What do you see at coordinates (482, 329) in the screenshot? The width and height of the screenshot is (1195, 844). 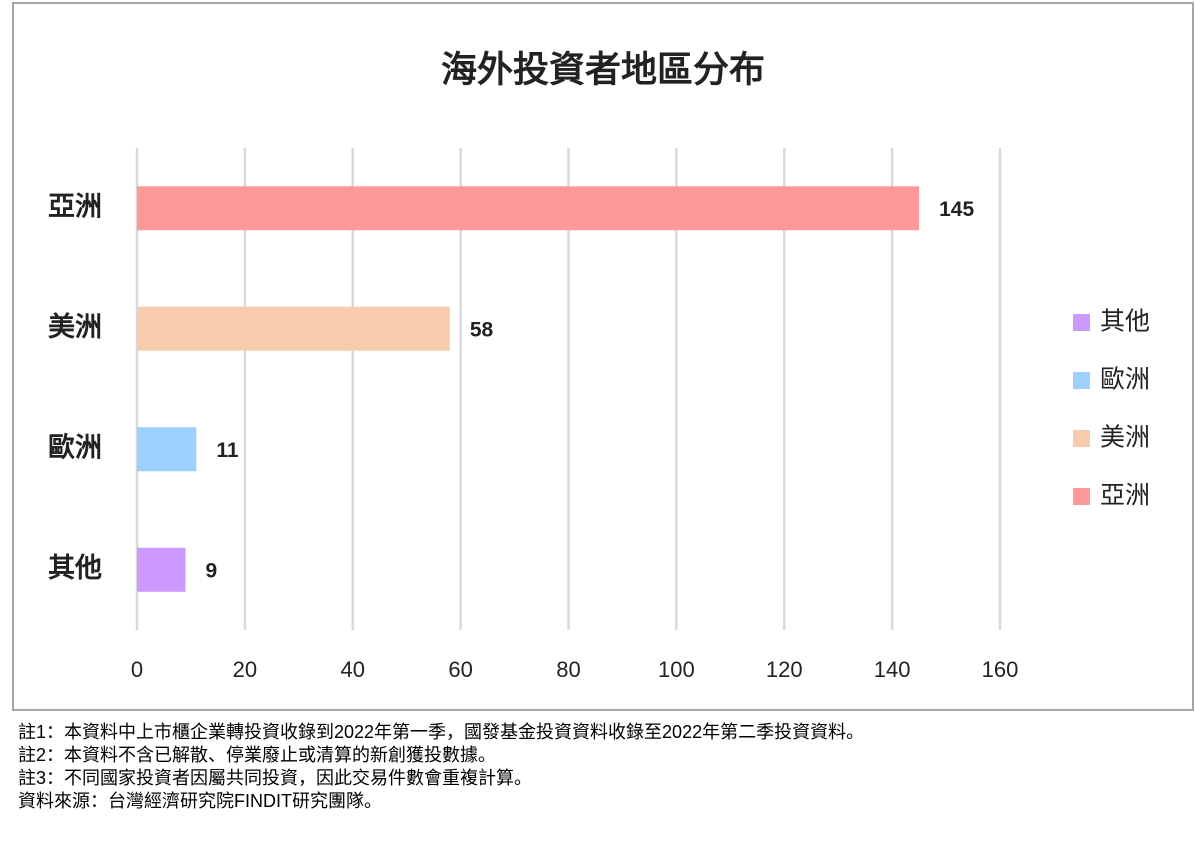 I see `data-label: 58` at bounding box center [482, 329].